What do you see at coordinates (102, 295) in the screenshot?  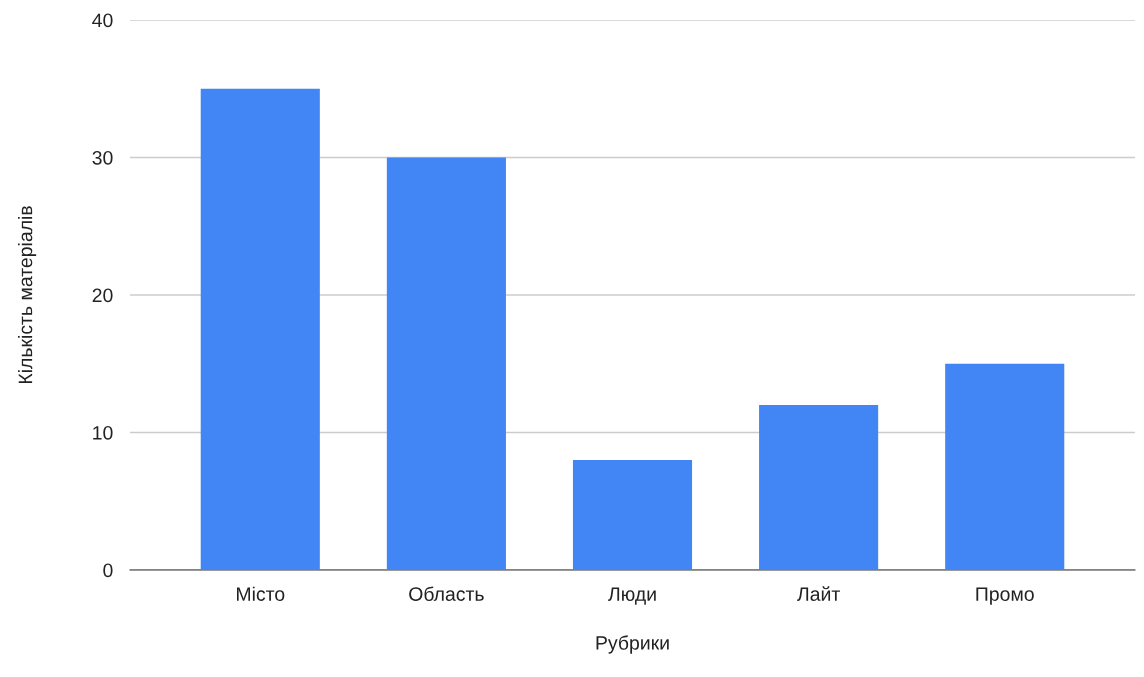 I see `y-tick-label: 20` at bounding box center [102, 295].